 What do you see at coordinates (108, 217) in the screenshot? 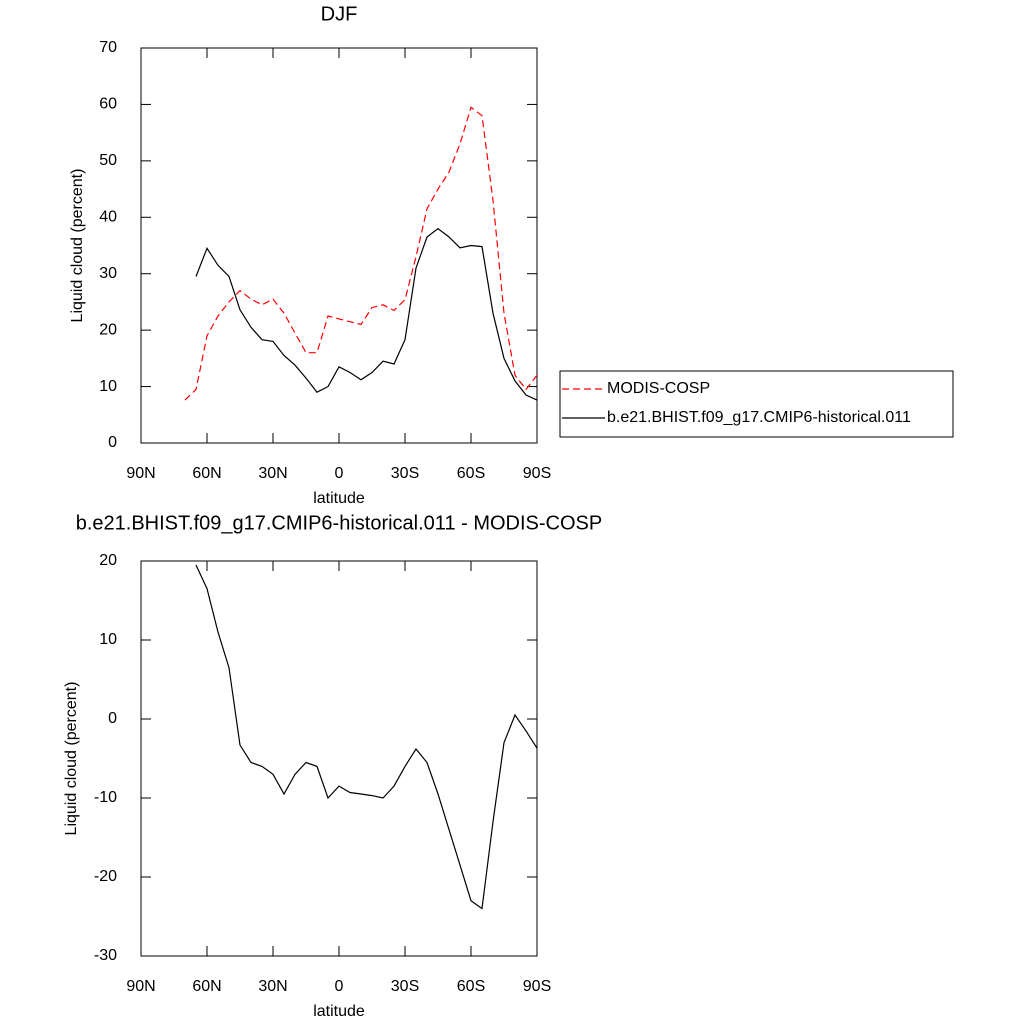
I see `y-tick-label: 40` at bounding box center [108, 217].